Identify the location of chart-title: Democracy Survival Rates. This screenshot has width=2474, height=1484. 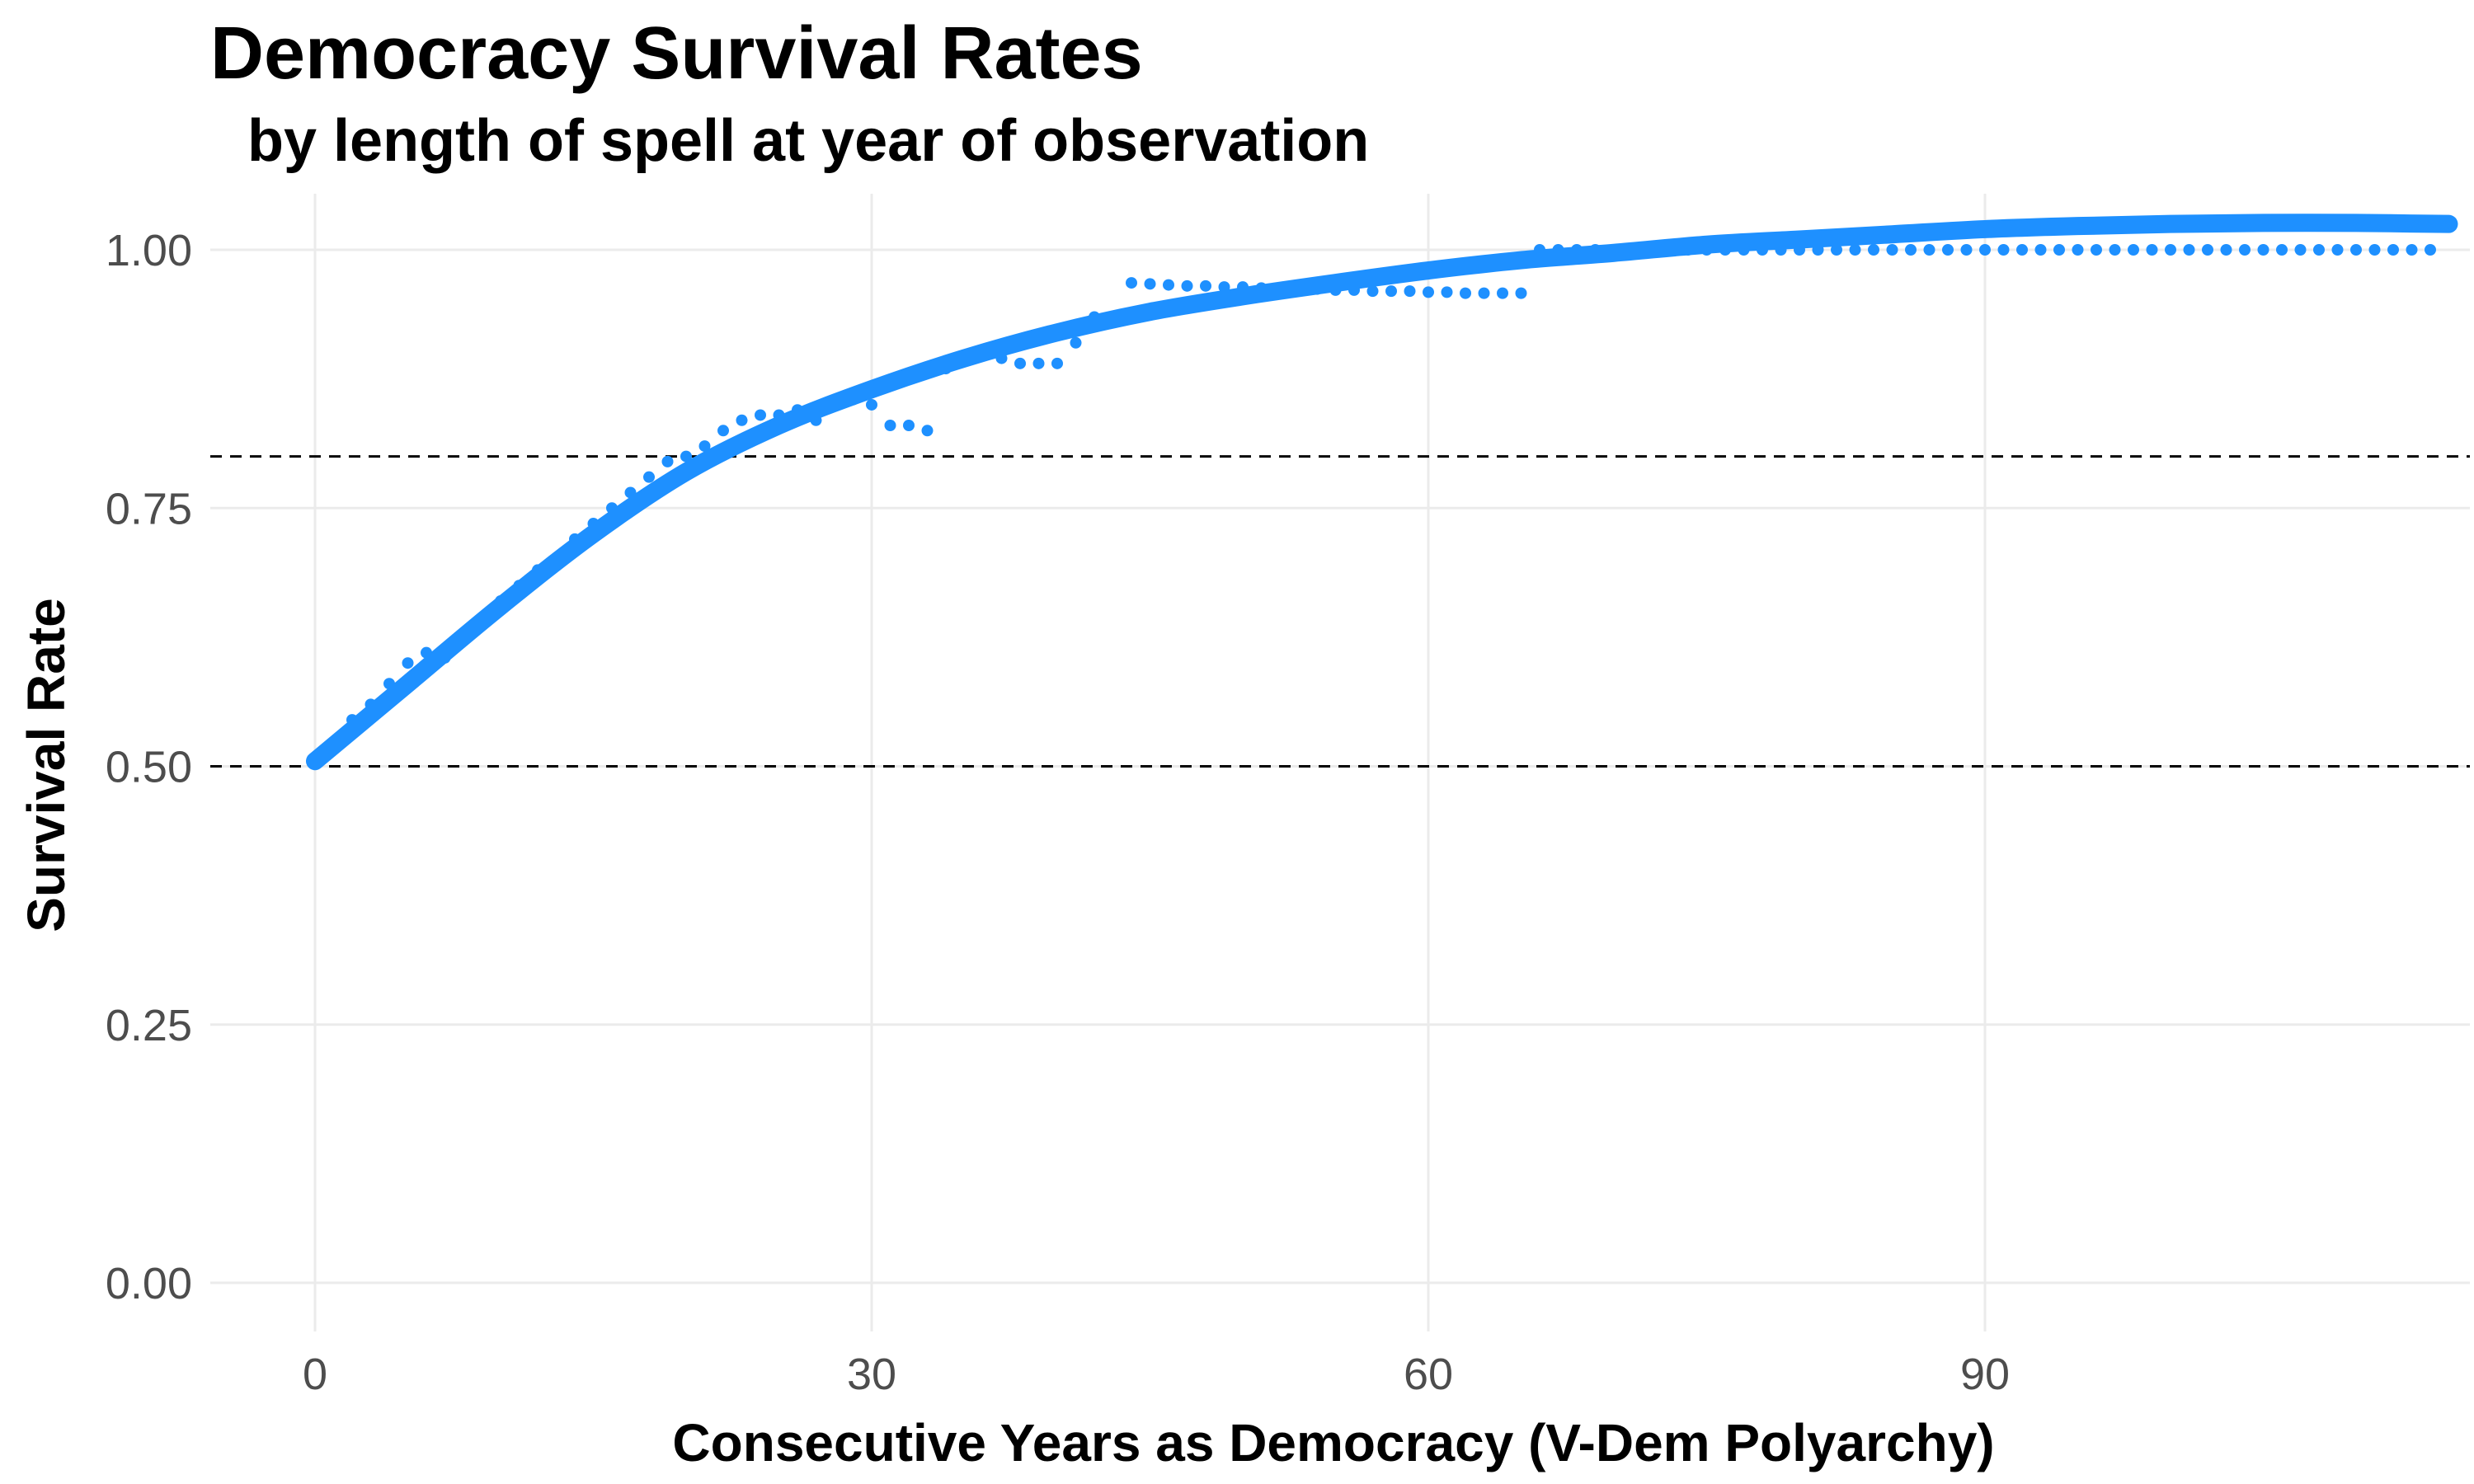
(676, 54).